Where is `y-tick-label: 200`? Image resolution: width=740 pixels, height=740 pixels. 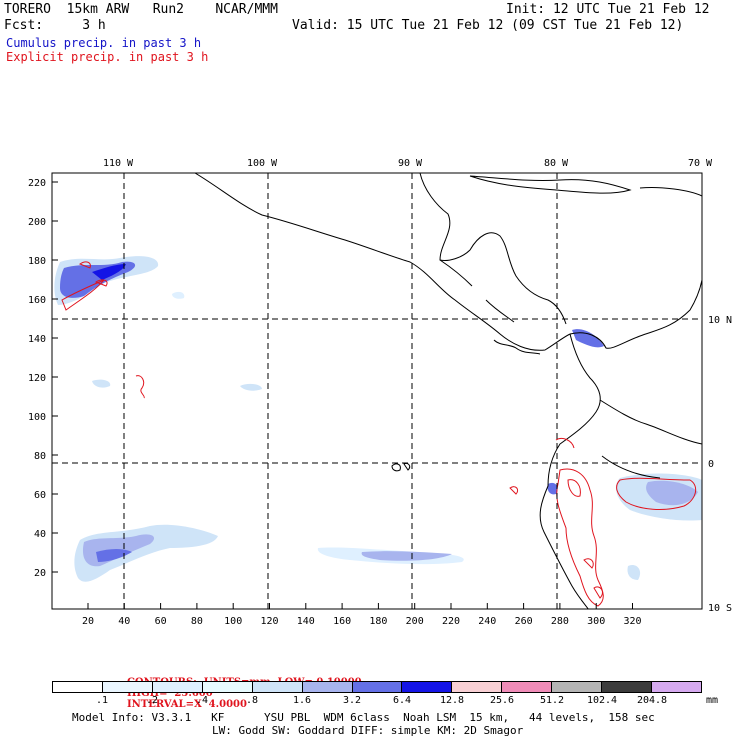 y-tick-label: 200 is located at coordinates (37, 222).